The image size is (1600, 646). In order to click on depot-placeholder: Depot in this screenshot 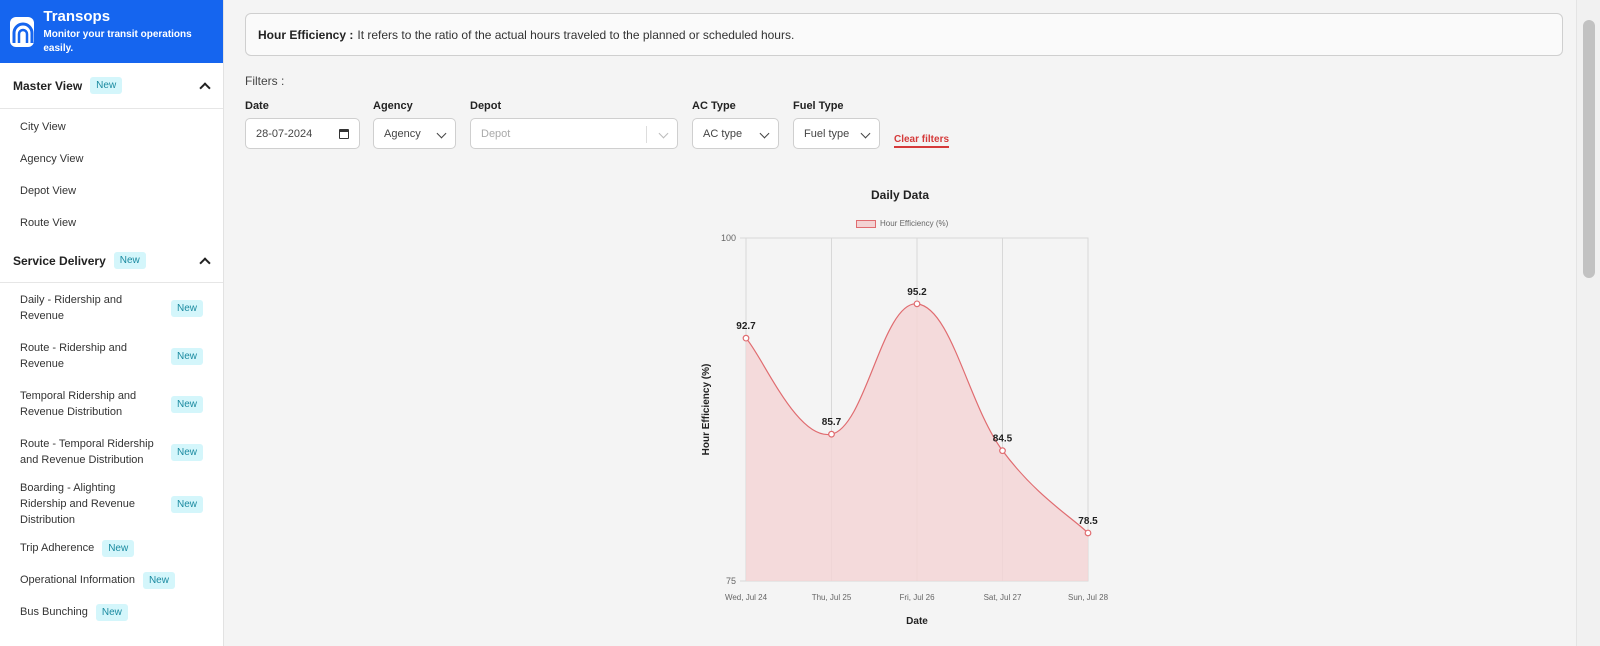, I will do `click(496, 133)`.